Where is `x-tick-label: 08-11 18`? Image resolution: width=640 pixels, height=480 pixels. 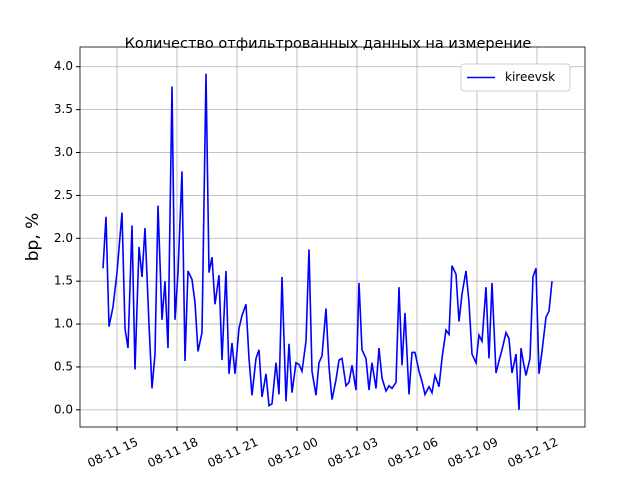
x-tick-label: 08-11 18 is located at coordinates (172, 452).